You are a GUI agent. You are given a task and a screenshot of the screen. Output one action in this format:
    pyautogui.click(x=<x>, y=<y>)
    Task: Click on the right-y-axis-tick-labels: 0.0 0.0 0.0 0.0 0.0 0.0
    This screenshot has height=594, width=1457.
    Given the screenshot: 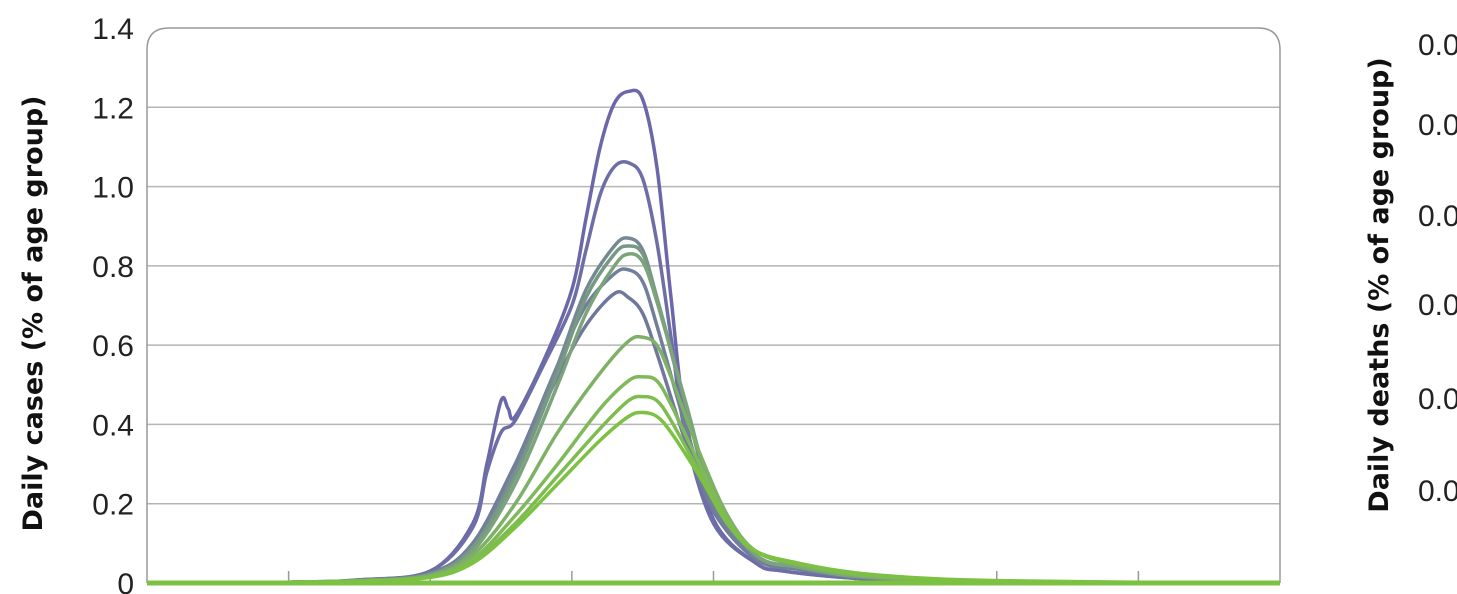 What is the action you would take?
    pyautogui.click(x=1437, y=268)
    